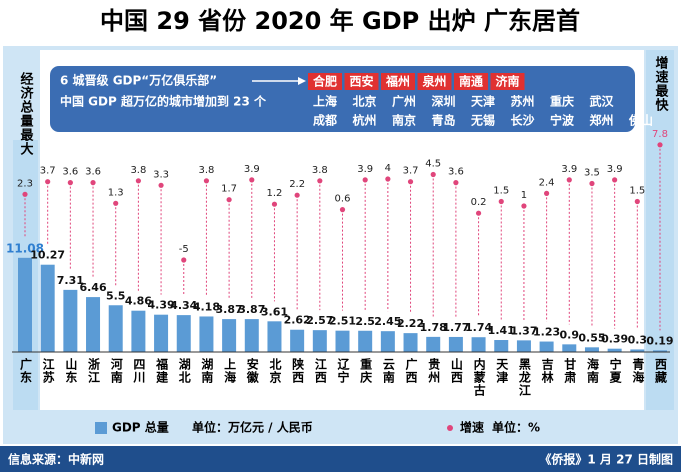 This screenshot has width=681, height=476. Describe the element at coordinates (140, 427) in the screenshot. I see `legend-label: GDP 总量` at that location.